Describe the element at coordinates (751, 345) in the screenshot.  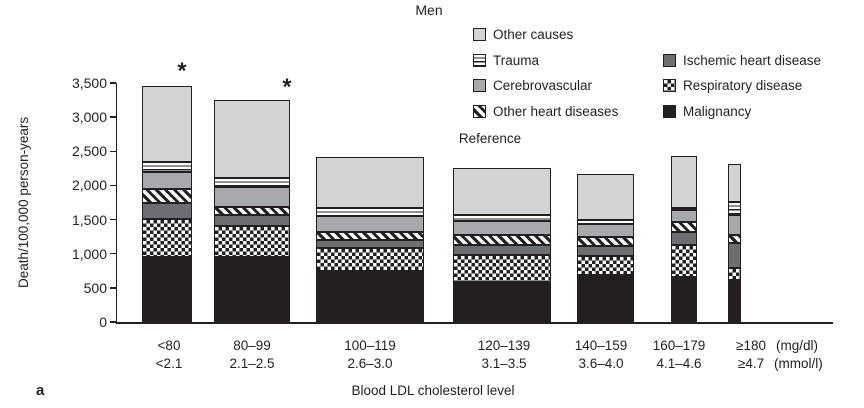
I see `x-label-mgdl: ≥180` at that location.